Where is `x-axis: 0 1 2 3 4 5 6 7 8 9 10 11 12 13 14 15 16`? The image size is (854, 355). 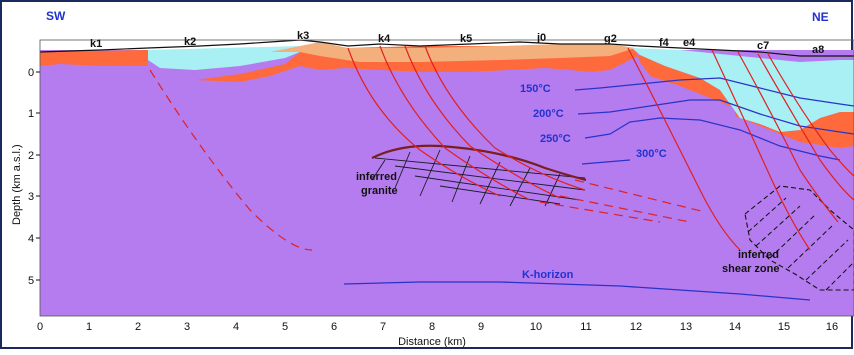 x-axis: 0 1 2 3 4 5 6 7 8 9 10 11 12 13 14 15 16 is located at coordinates (437, 327).